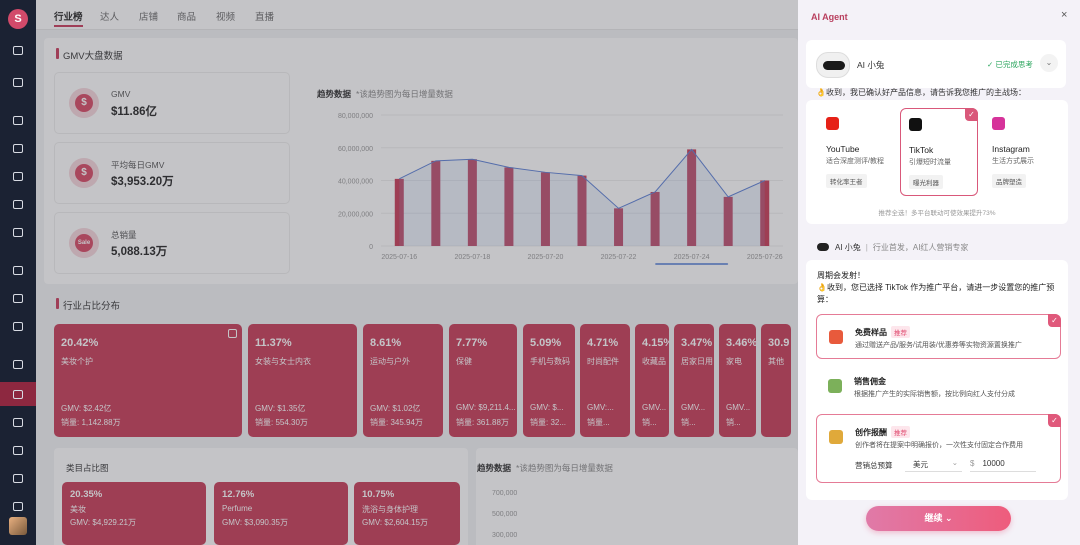  What do you see at coordinates (692, 264) in the screenshot?
I see `scroll-indicator` at bounding box center [692, 264].